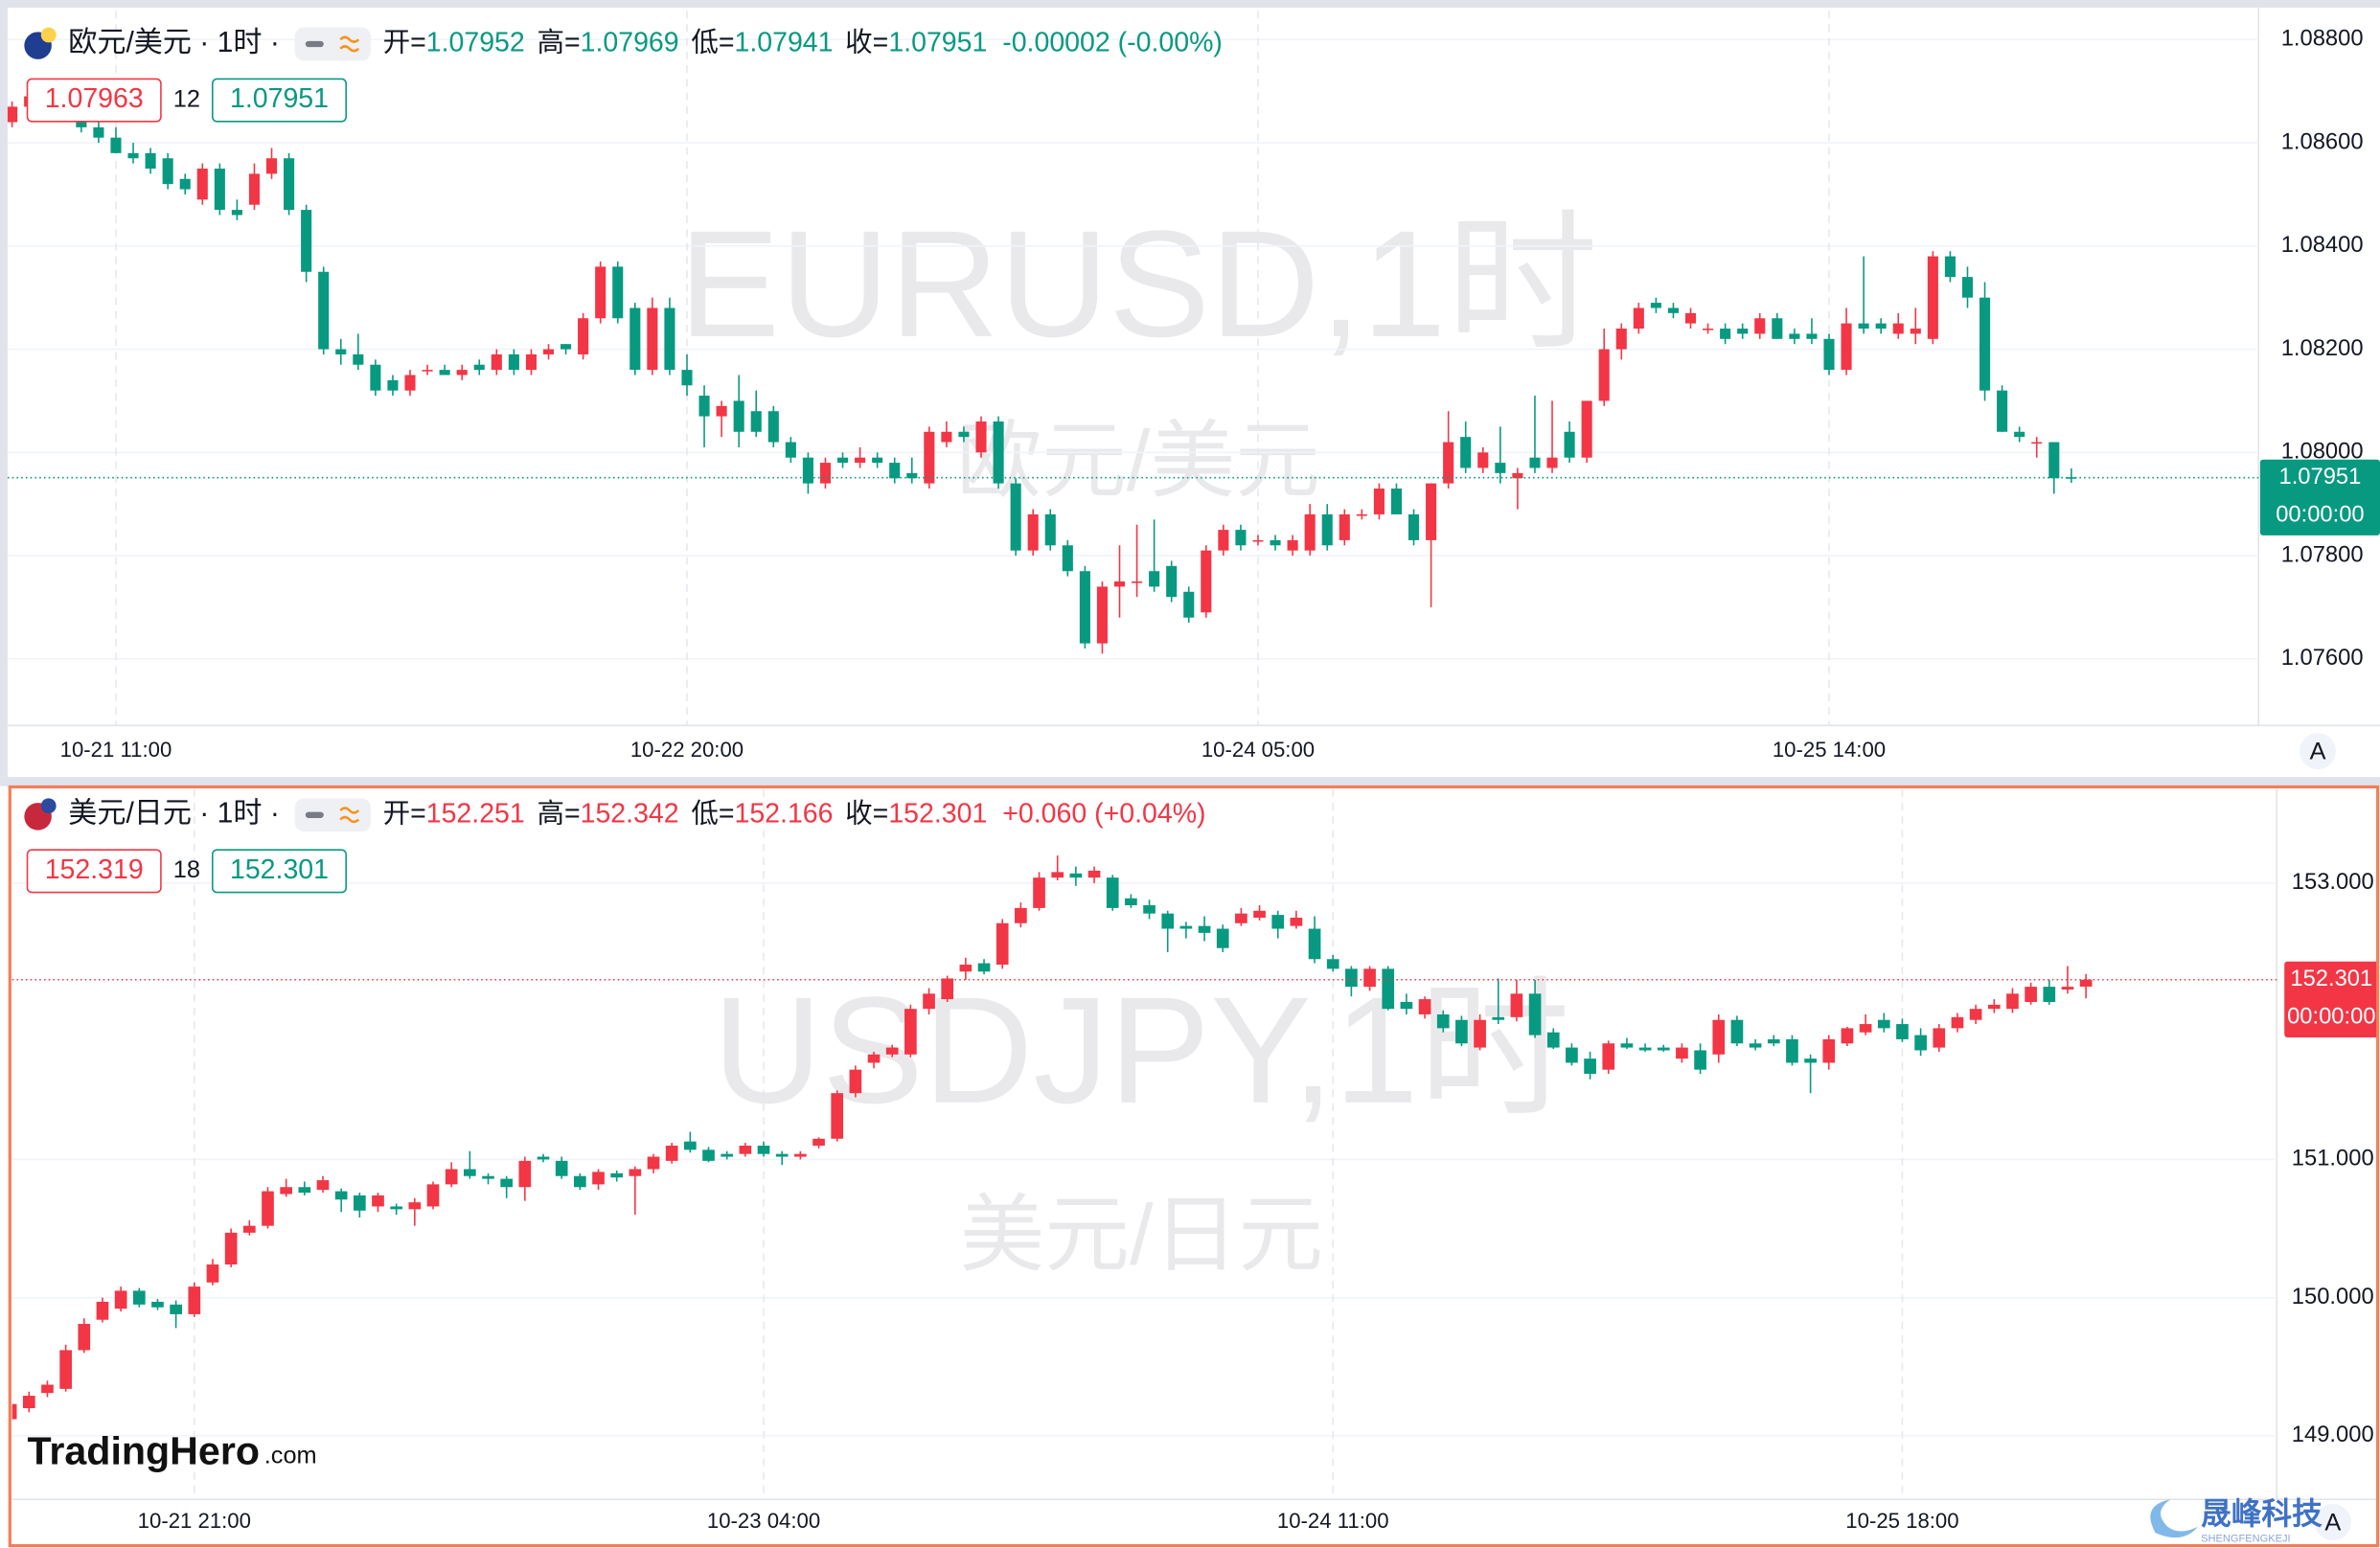 Image resolution: width=2380 pixels, height=1548 pixels. Describe the element at coordinates (476, 813) in the screenshot. I see `ohlc-value: 152.251` at that location.